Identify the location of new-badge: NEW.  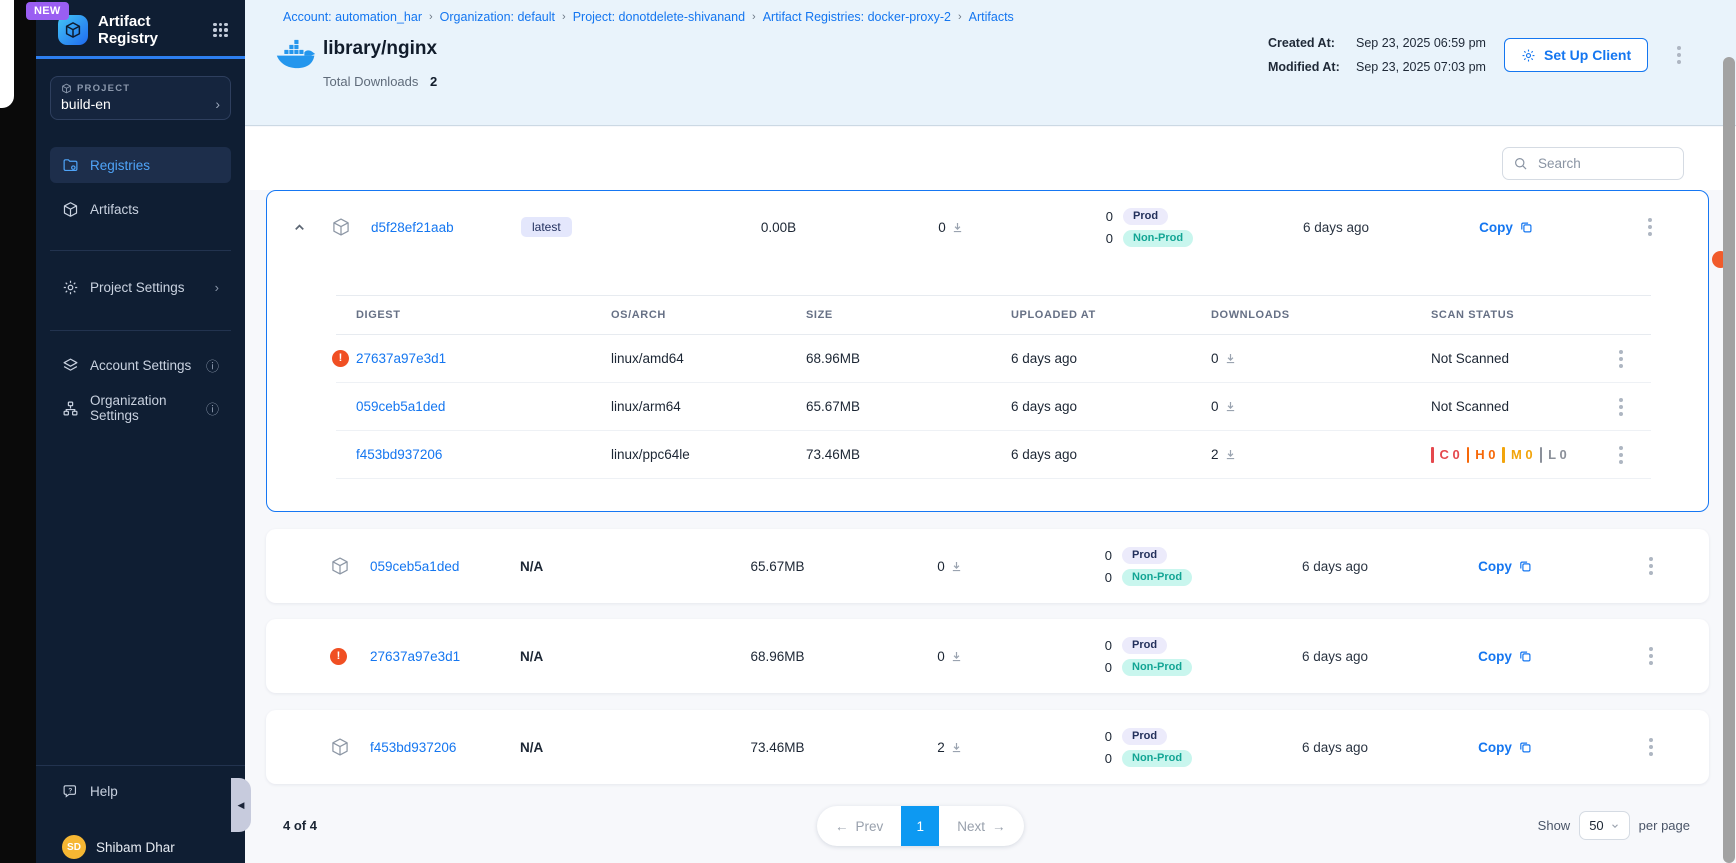
(47, 11).